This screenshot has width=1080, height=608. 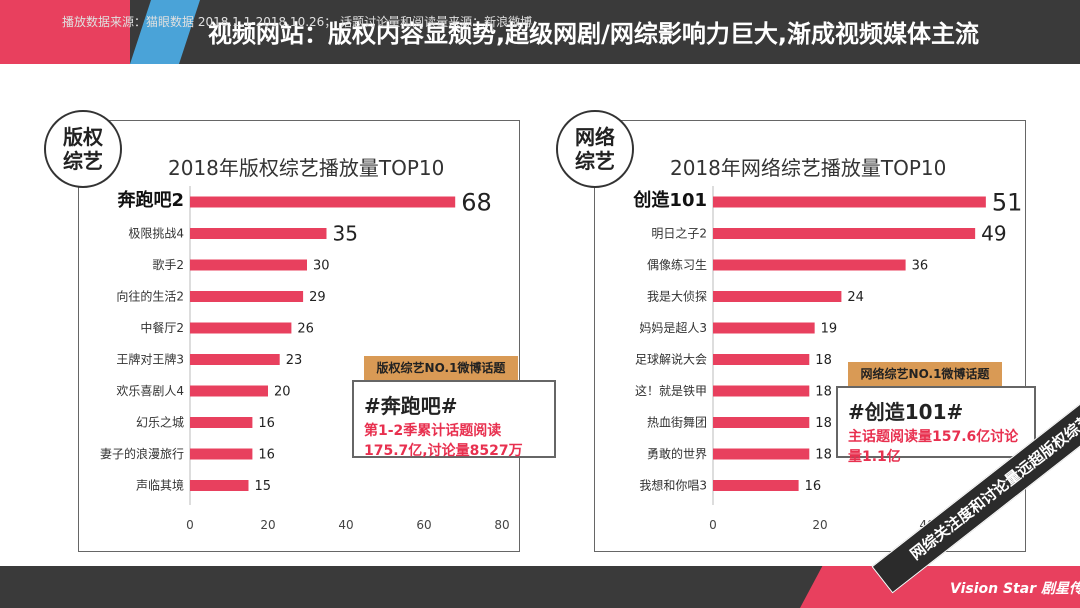 What do you see at coordinates (671, 390) in the screenshot?
I see `right-category-label: 这！就是铁甲` at bounding box center [671, 390].